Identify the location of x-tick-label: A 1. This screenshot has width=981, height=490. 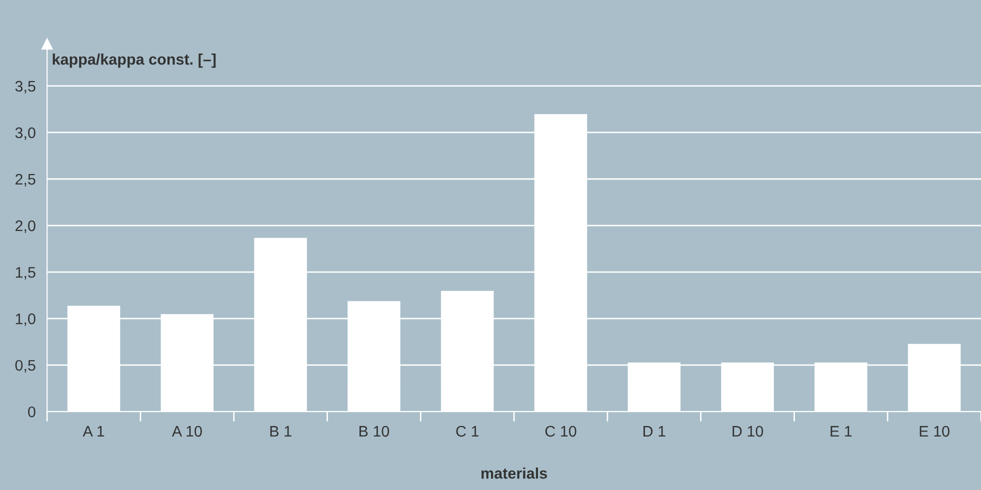
(93, 431).